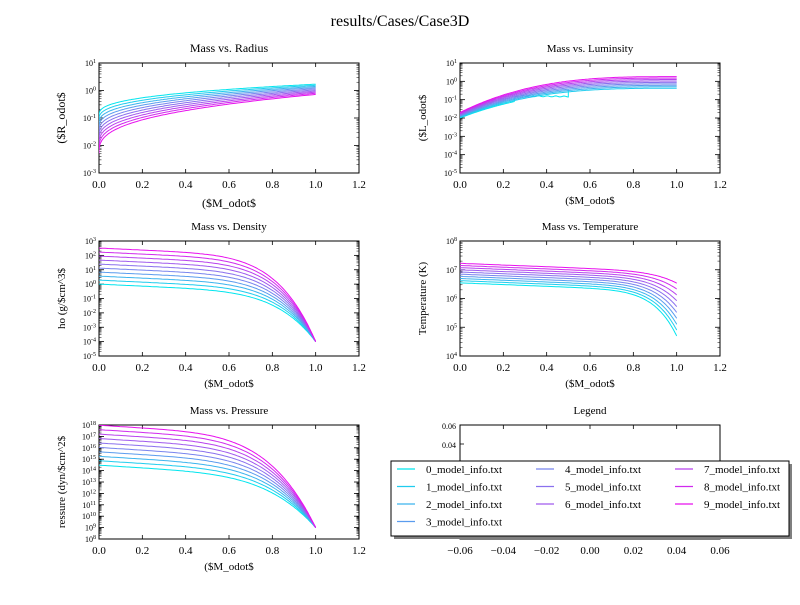 The width and height of the screenshot is (800, 605). What do you see at coordinates (62, 481) in the screenshot?
I see `y-axis-label: ressure (dyn/$cm^2$` at bounding box center [62, 481].